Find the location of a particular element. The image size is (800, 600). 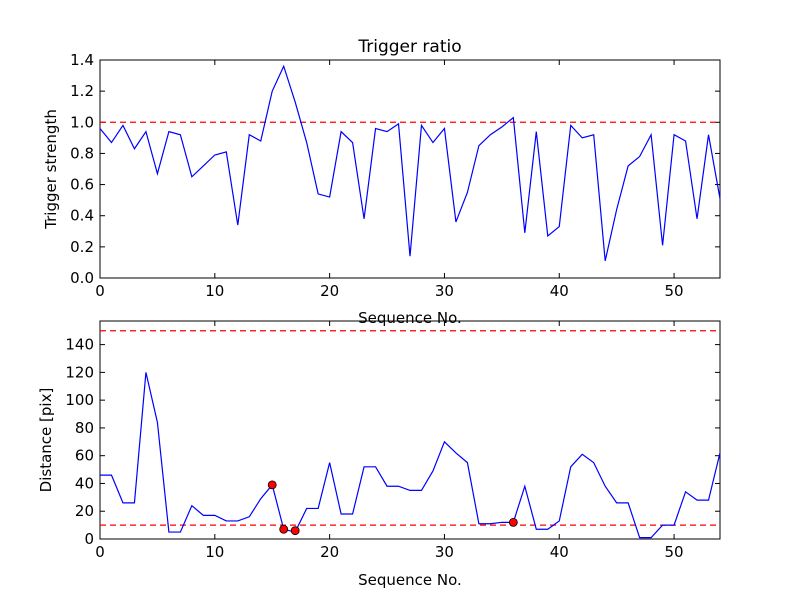

y-tick-label: 0.8 is located at coordinates (82, 153).